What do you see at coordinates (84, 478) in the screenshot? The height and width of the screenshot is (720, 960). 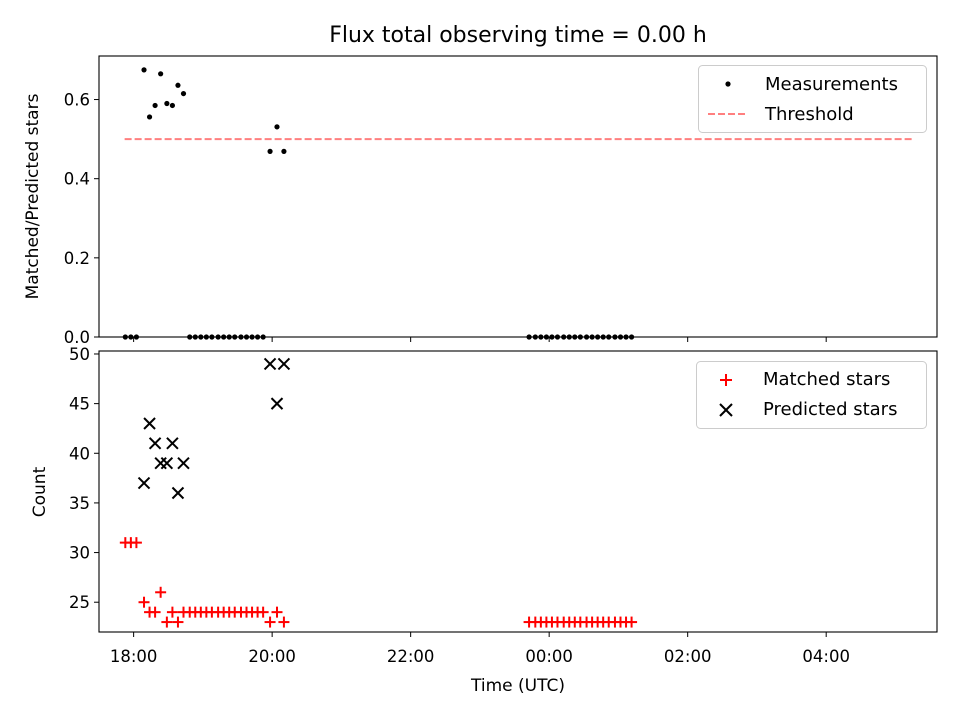 I see `bottom-y-ticks: 25 30 35 40 45 50` at bounding box center [84, 478].